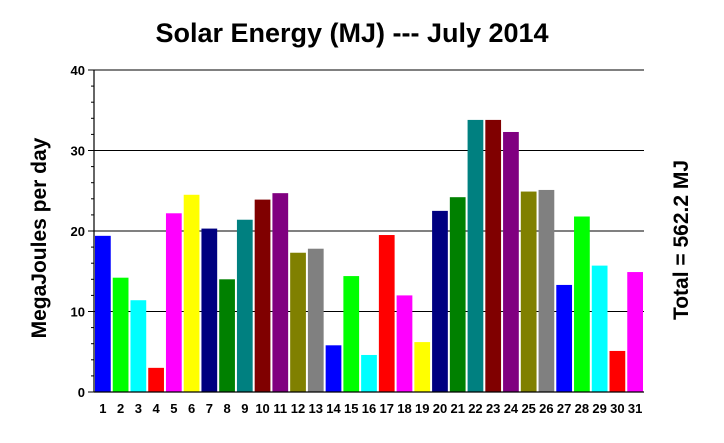 This screenshot has width=724, height=443. Describe the element at coordinates (681, 240) in the screenshot. I see `total-label: Total = 562.2 MJ` at that location.